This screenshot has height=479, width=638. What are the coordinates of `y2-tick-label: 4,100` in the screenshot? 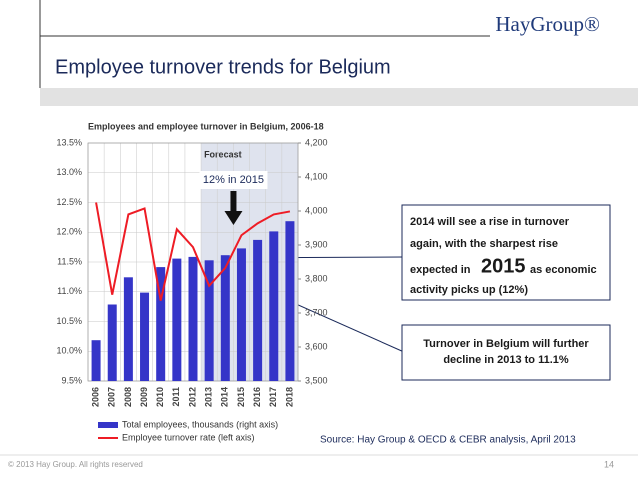 It's located at (316, 176).